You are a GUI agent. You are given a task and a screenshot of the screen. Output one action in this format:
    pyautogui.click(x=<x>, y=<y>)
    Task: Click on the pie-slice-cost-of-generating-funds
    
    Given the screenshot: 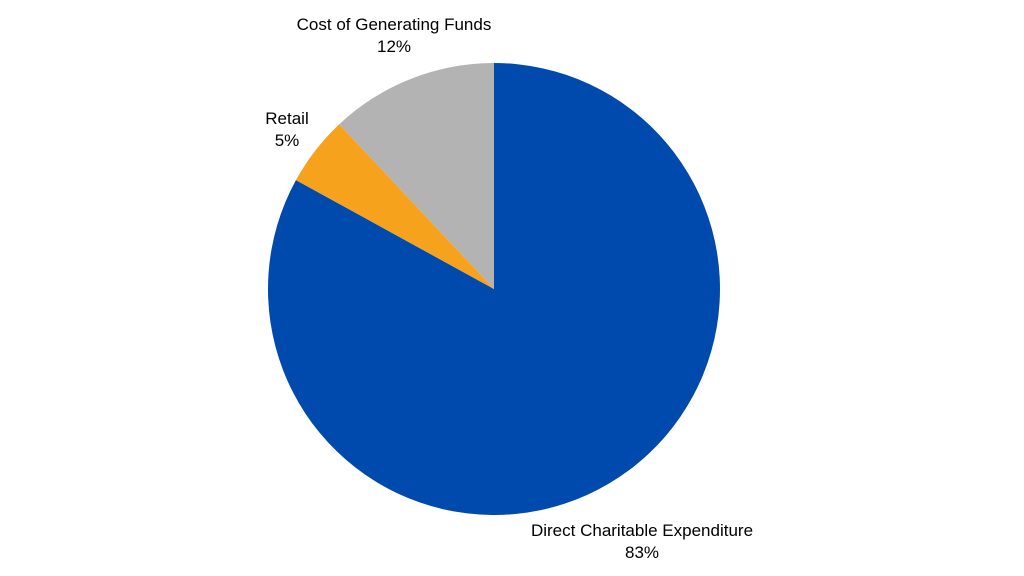 What is the action you would take?
    pyautogui.click(x=416, y=175)
    